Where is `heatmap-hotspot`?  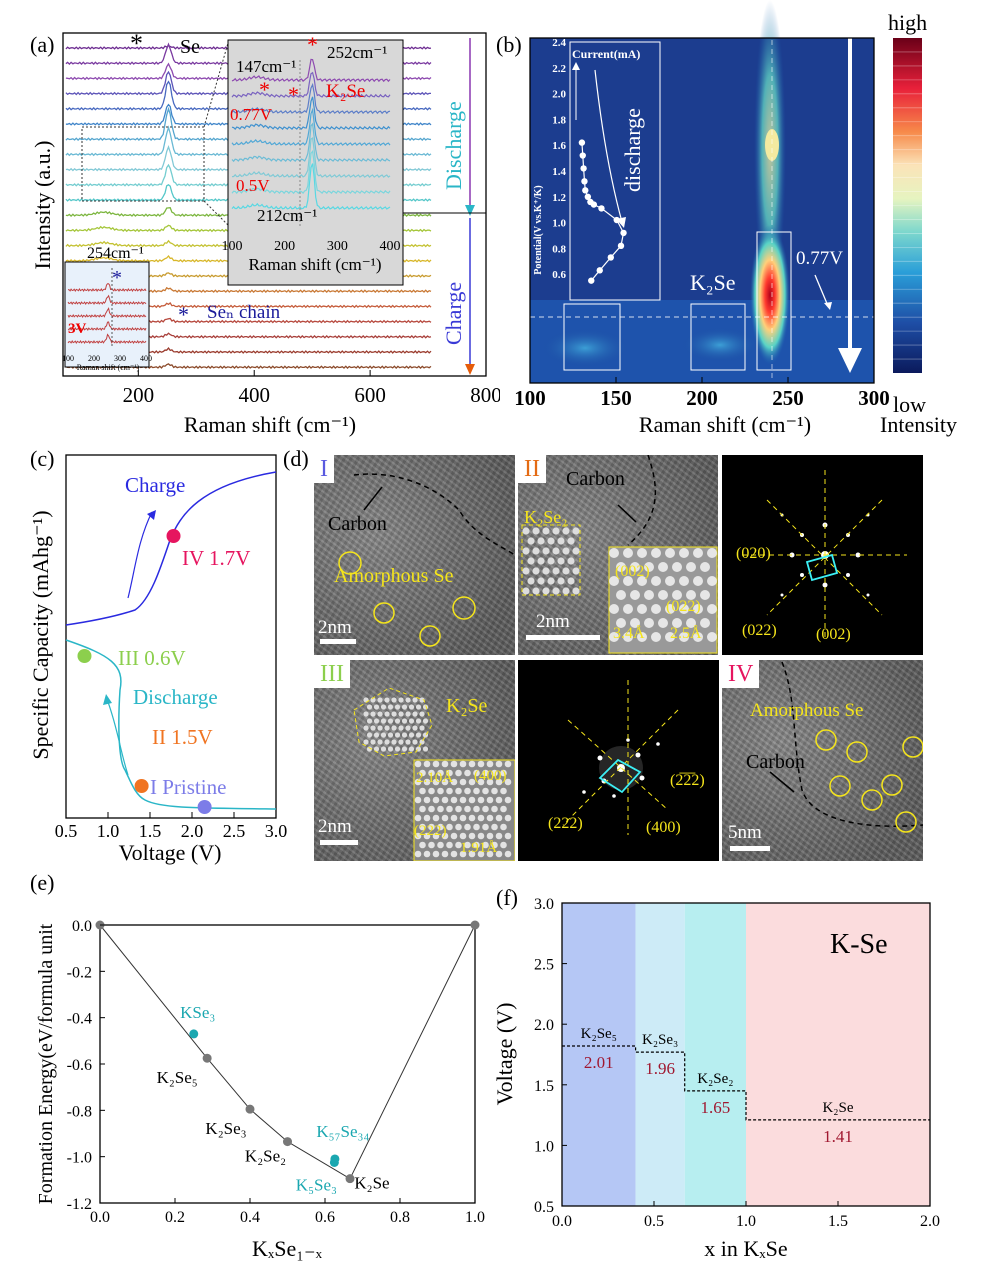
heatmap-hotspot is located at coordinates (770, 295).